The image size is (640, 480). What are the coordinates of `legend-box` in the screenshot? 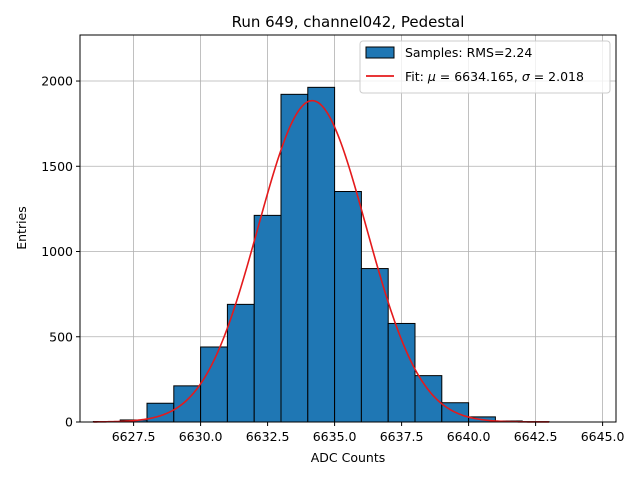 It's located at (485, 67).